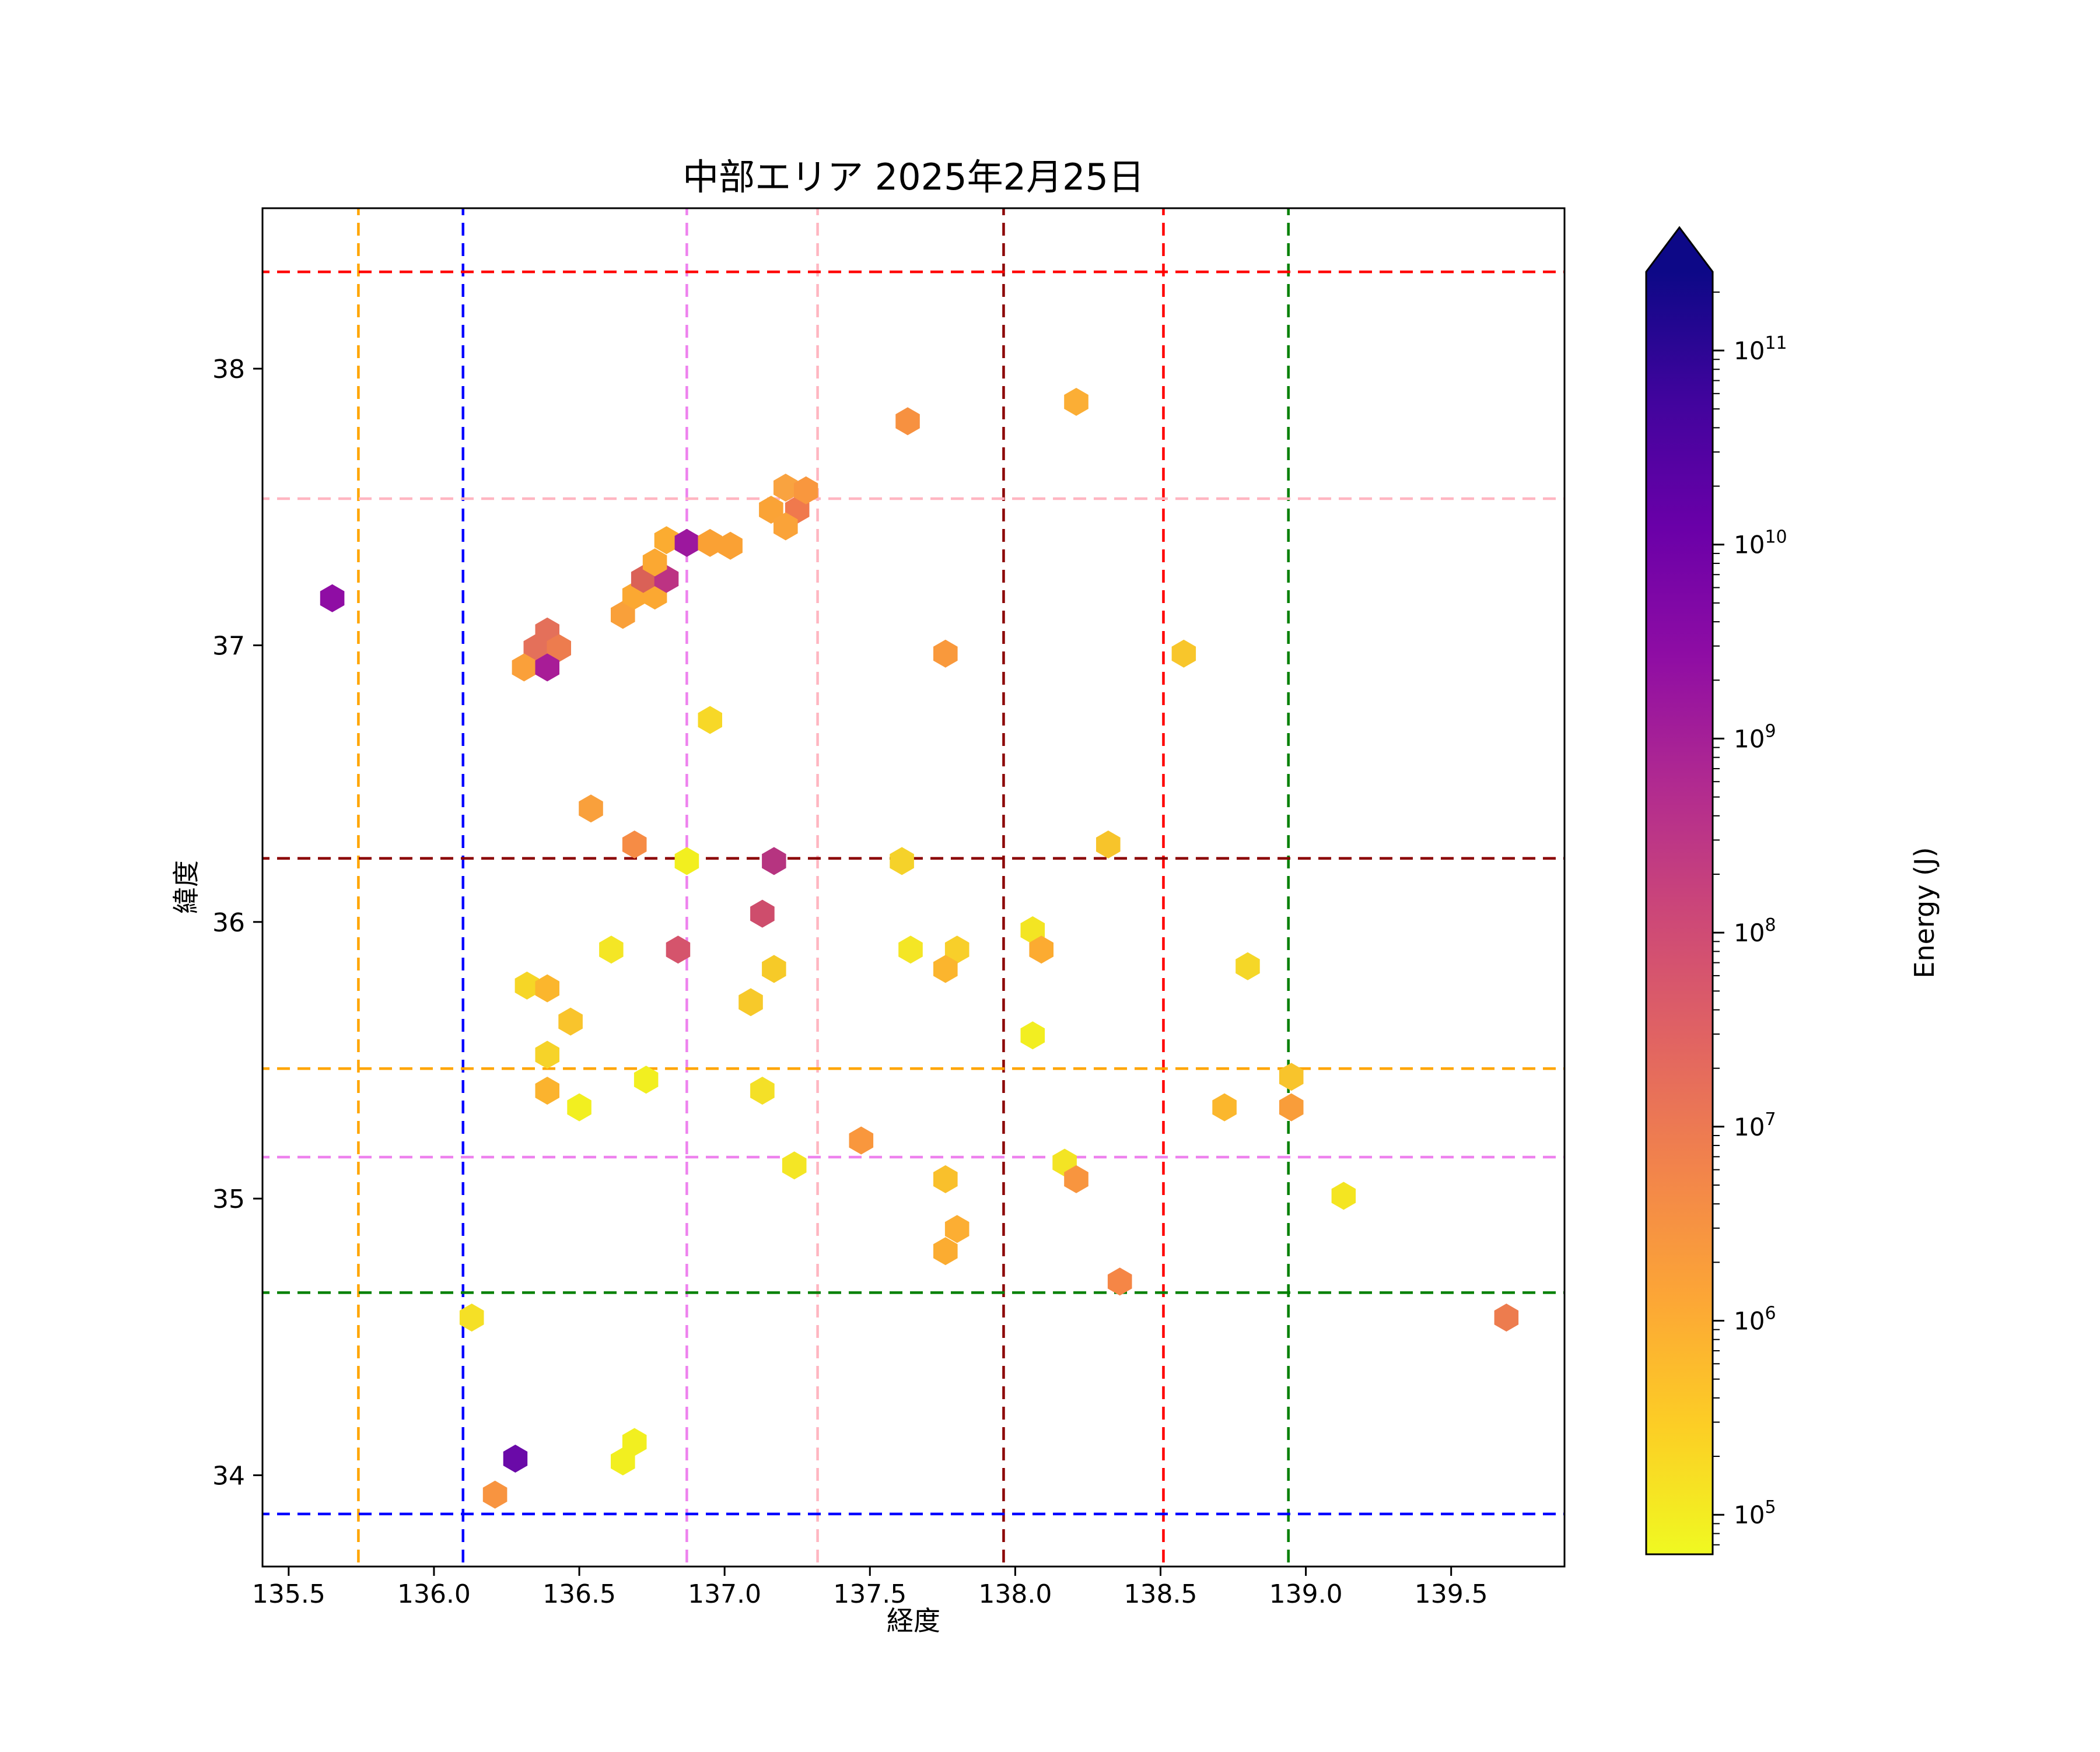  Describe the element at coordinates (1760, 349) in the screenshot. I see `colorbar-tick-label: 10¹¹` at that location.